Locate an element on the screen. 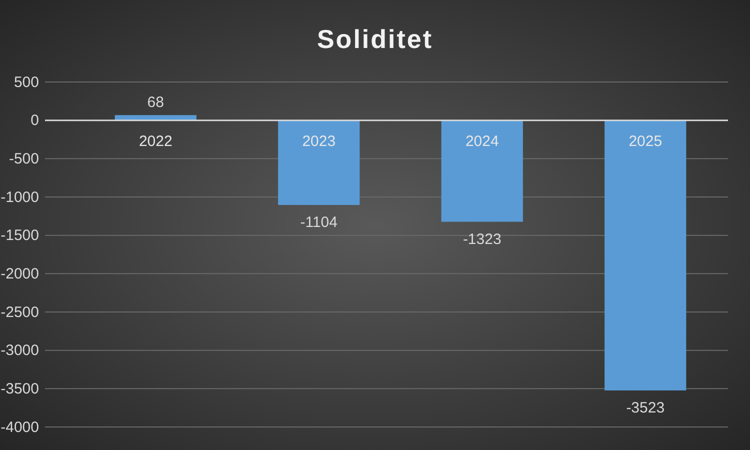 The image size is (750, 450). y-tick-label: 500 is located at coordinates (26, 82).